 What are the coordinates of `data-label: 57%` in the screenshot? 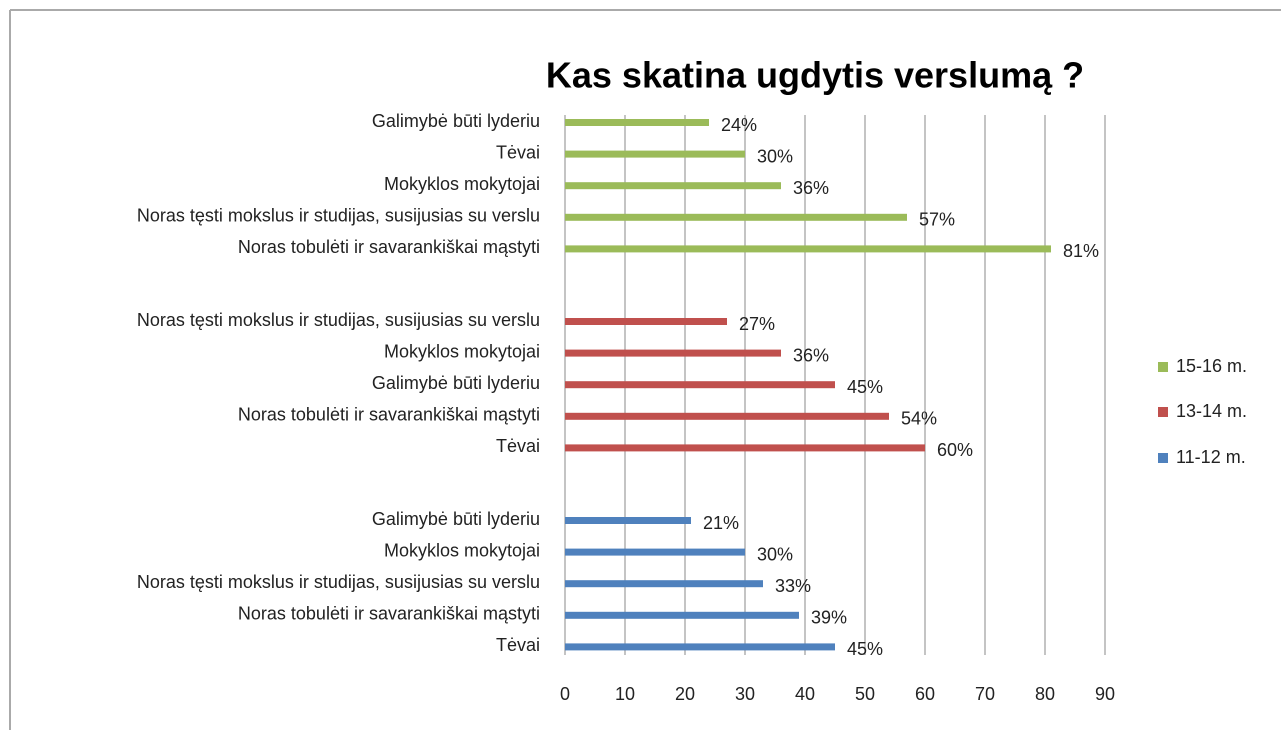 It's located at (937, 220).